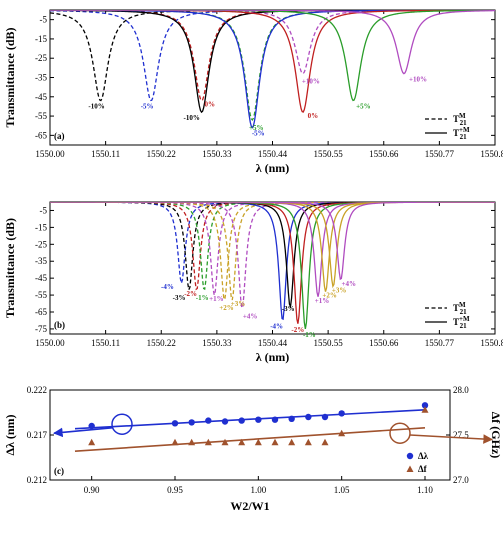 This screenshot has width=503, height=550. What do you see at coordinates (41, 97) in the screenshot?
I see `y-tick-label: -45` at bounding box center [41, 97].